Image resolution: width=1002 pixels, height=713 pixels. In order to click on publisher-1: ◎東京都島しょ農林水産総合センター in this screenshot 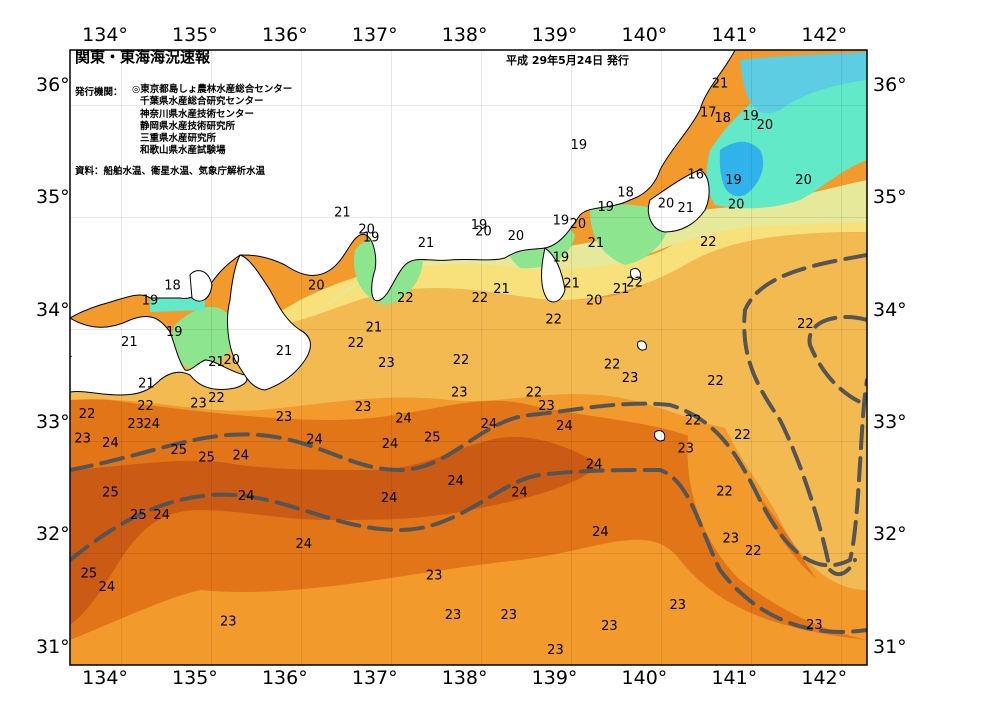, I will do `click(212, 89)`.